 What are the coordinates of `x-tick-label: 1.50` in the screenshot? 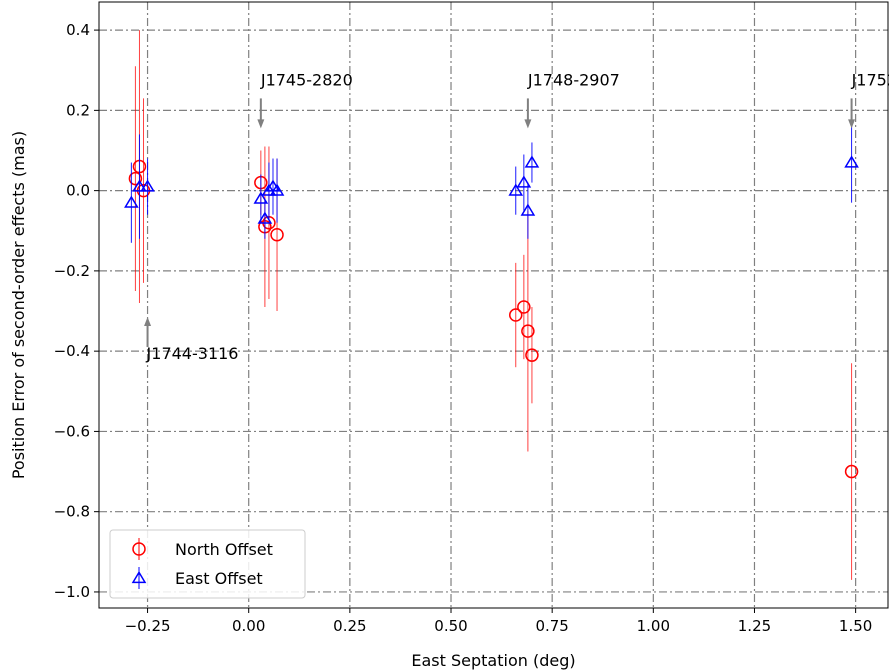 It's located at (855, 626).